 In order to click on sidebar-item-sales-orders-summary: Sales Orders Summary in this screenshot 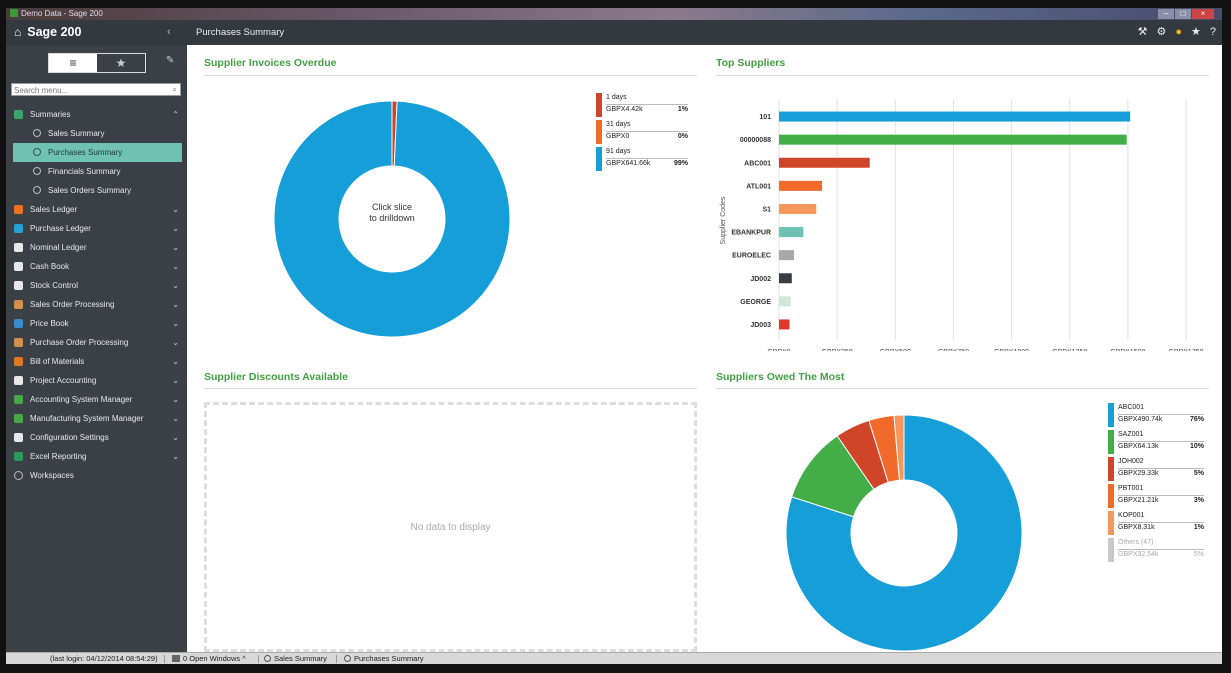, I will do `click(96, 190)`.